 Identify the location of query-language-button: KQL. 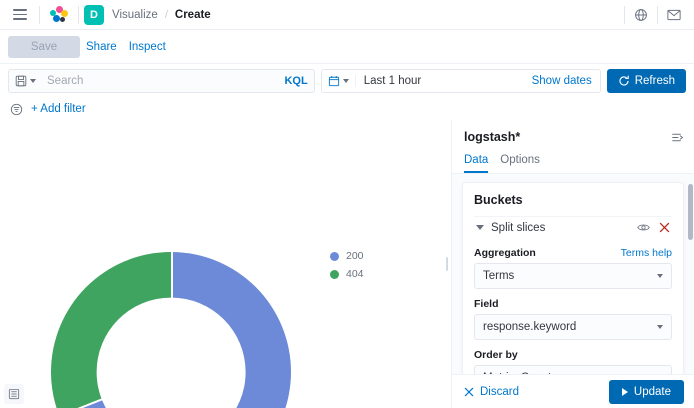
(296, 81).